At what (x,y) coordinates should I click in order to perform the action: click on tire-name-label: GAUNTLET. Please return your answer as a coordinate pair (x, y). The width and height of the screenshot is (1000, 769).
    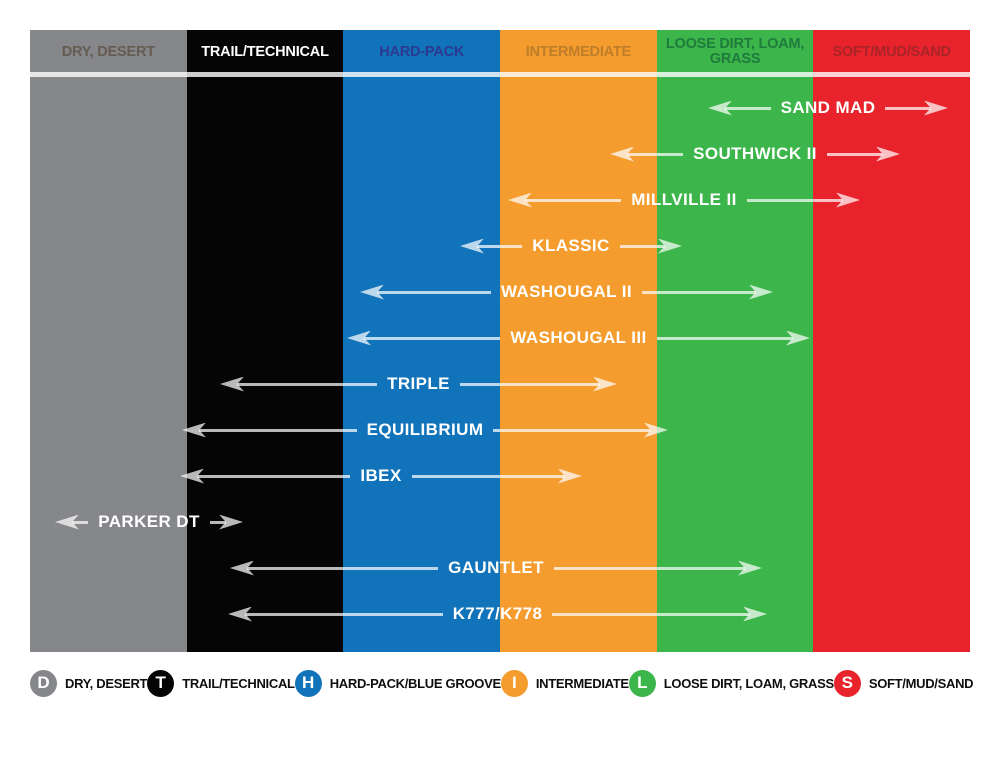
    Looking at the image, I should click on (496, 567).